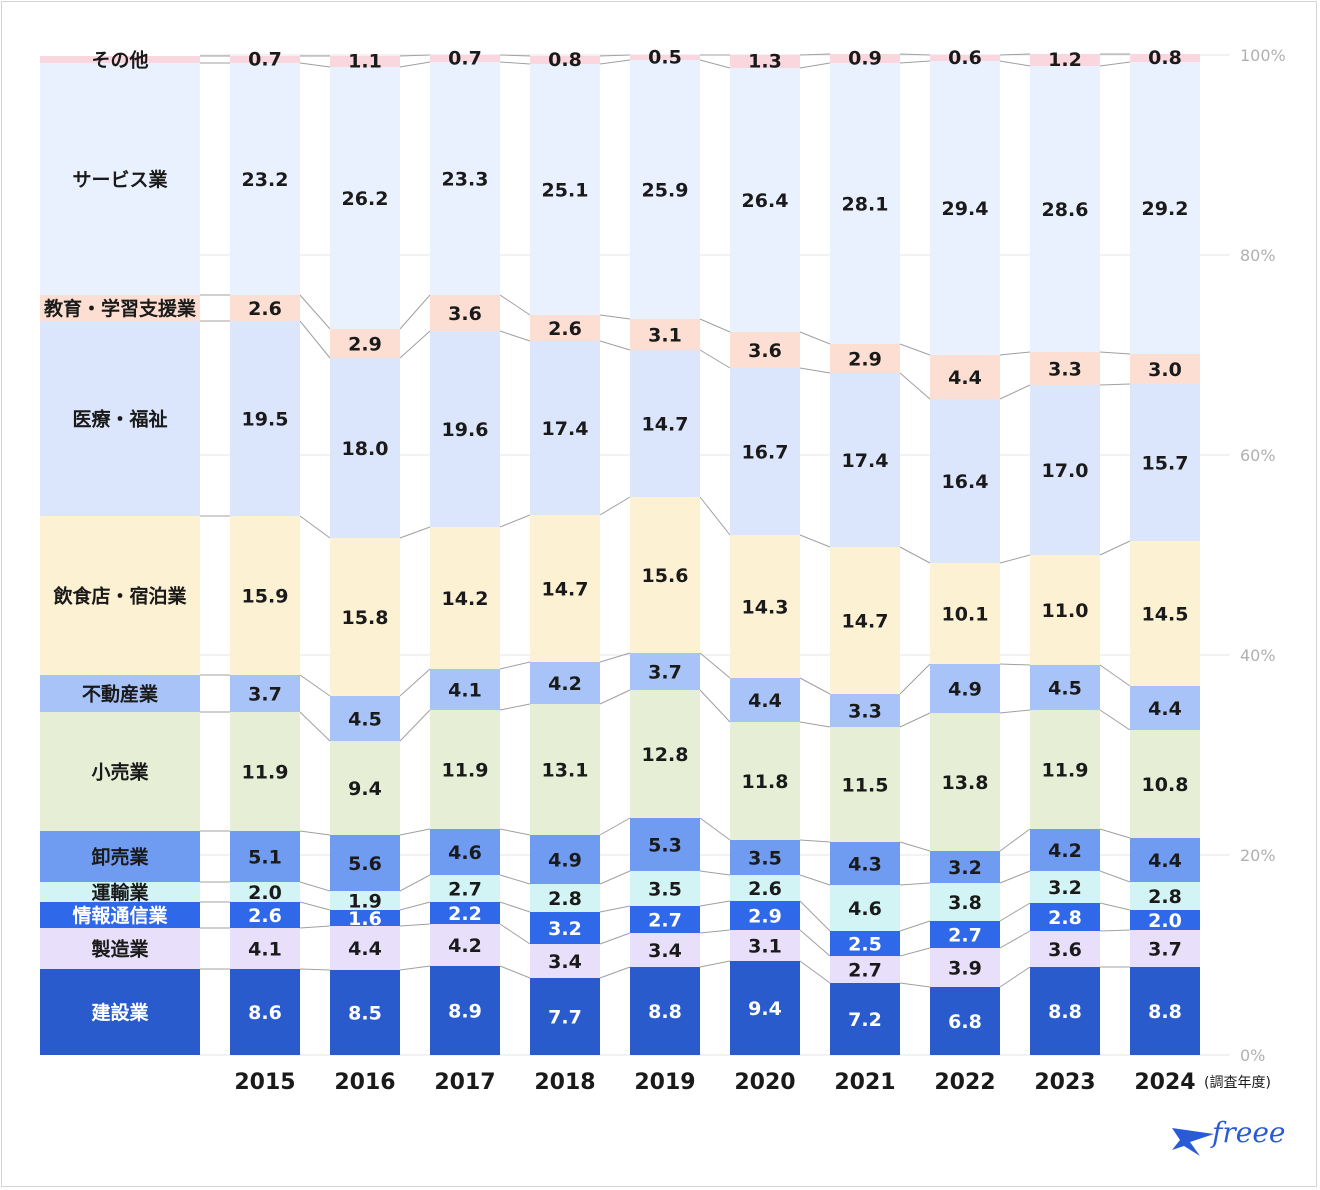  I want to click on data-label: 4.2, so click(1065, 851).